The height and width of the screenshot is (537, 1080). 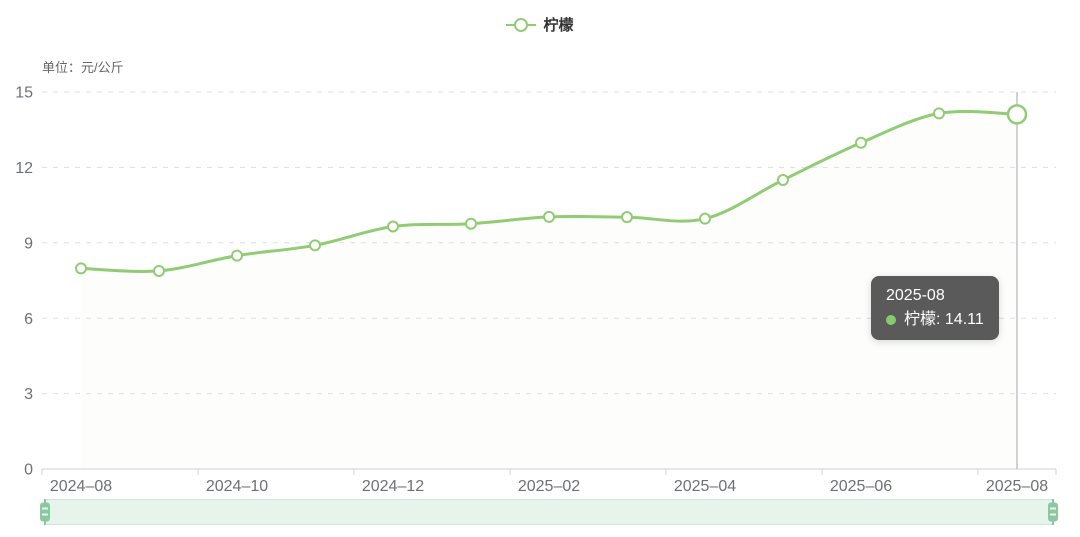 What do you see at coordinates (237, 486) in the screenshot?
I see `x-axis-label: 2024–10` at bounding box center [237, 486].